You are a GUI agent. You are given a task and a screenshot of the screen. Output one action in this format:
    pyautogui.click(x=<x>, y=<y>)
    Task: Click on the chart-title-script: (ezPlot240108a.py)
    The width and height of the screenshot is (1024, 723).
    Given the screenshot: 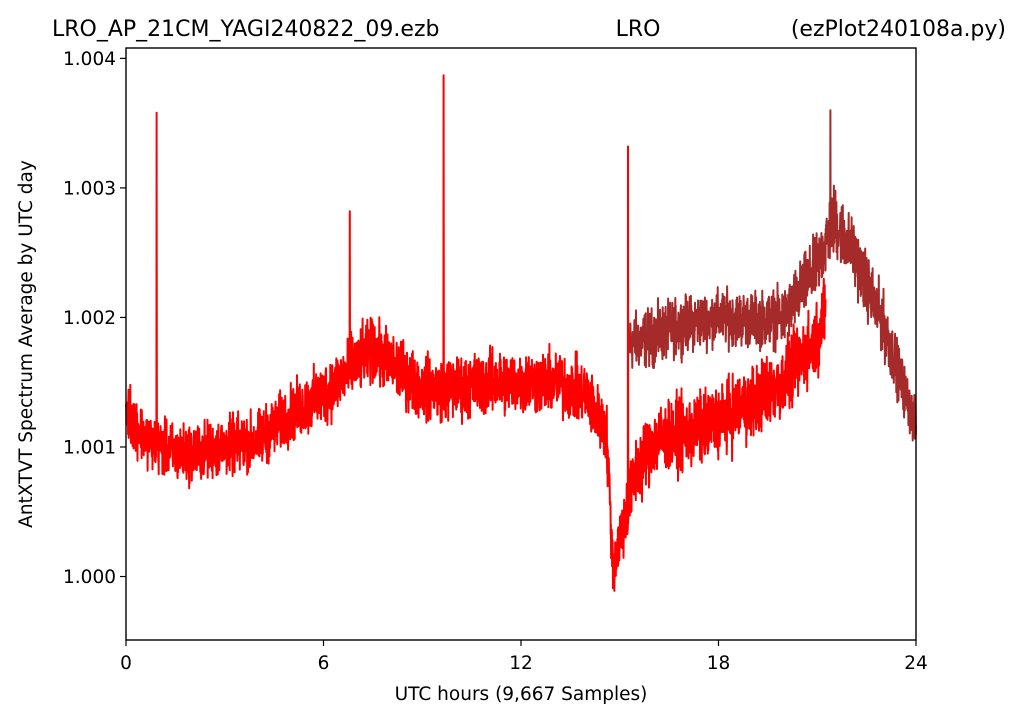 What is the action you would take?
    pyautogui.click(x=898, y=29)
    